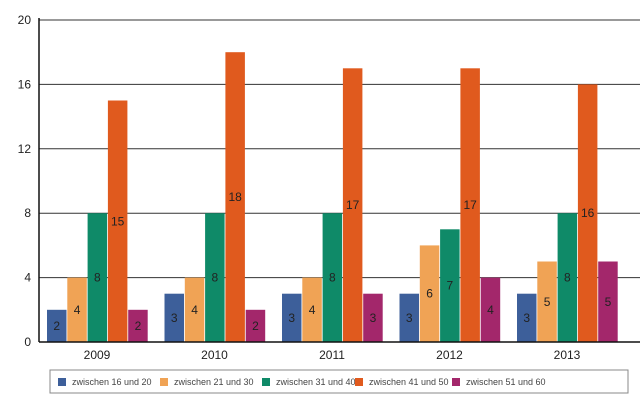  Describe the element at coordinates (25, 20) in the screenshot. I see `y-tick-label: 20` at that location.